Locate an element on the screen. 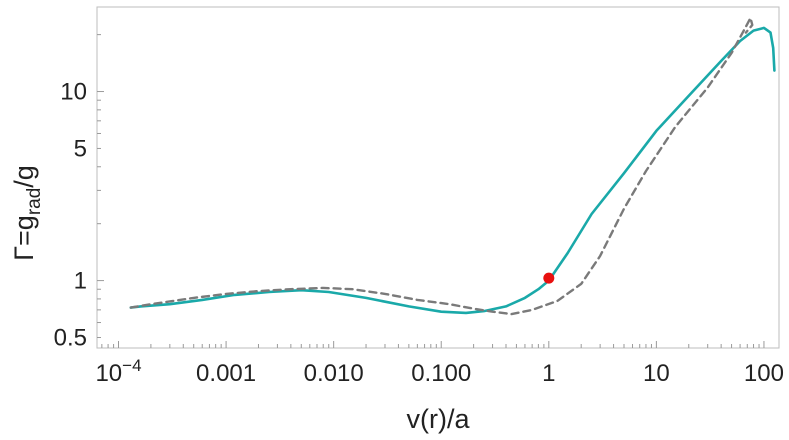  y-tick-label: 10 is located at coordinates (73, 92).